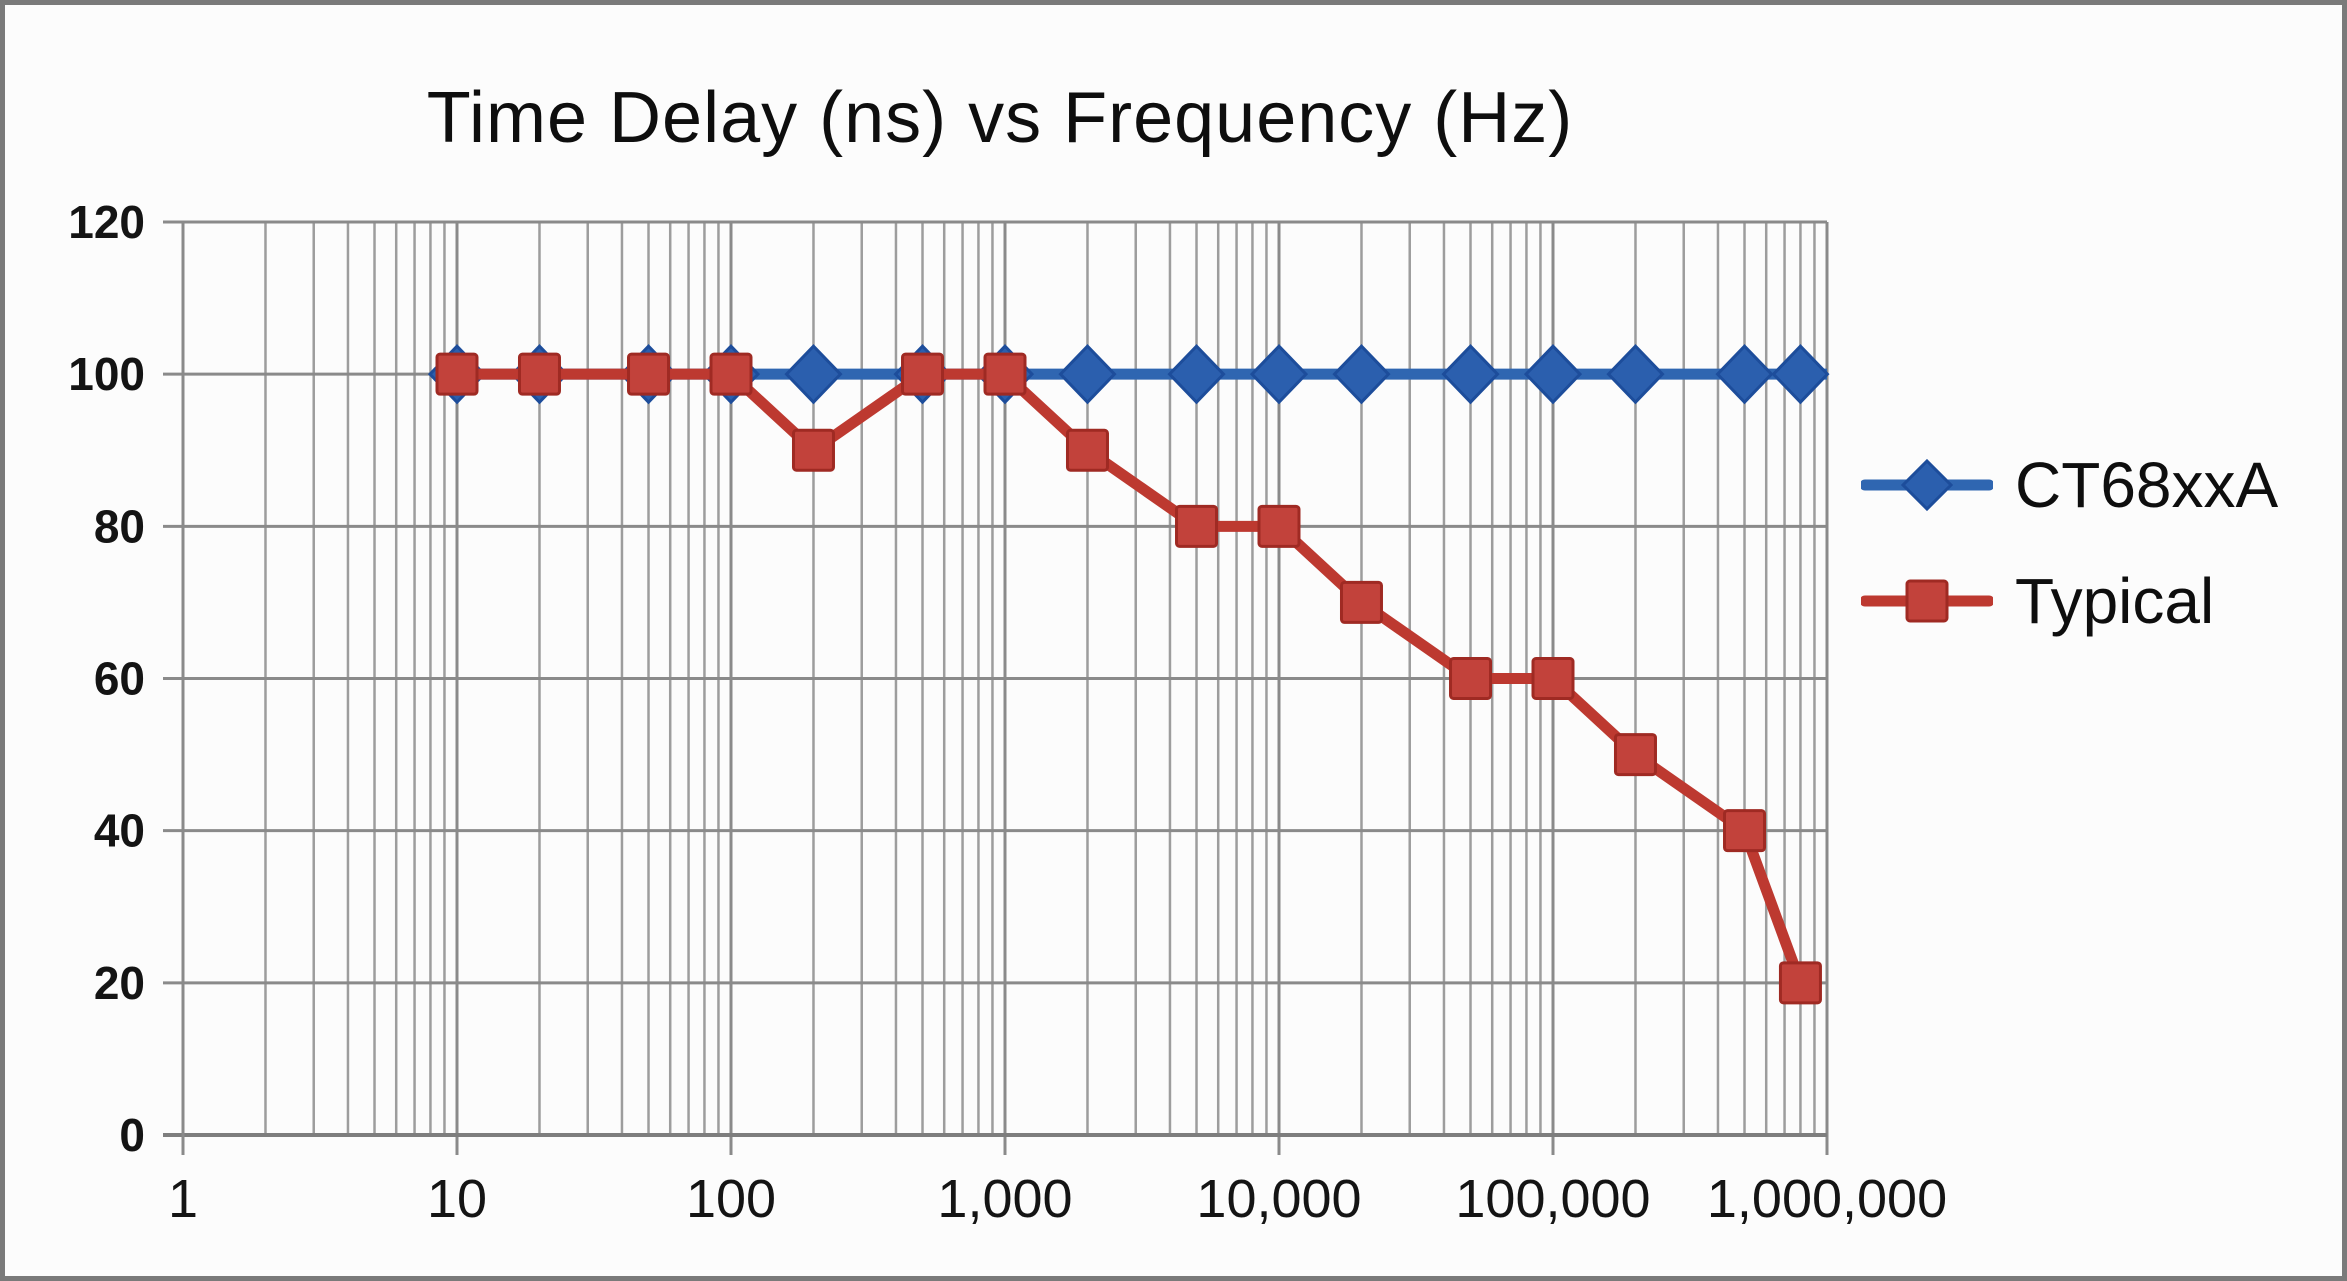  I want to click on y-tick-label: 40, so click(119, 831).